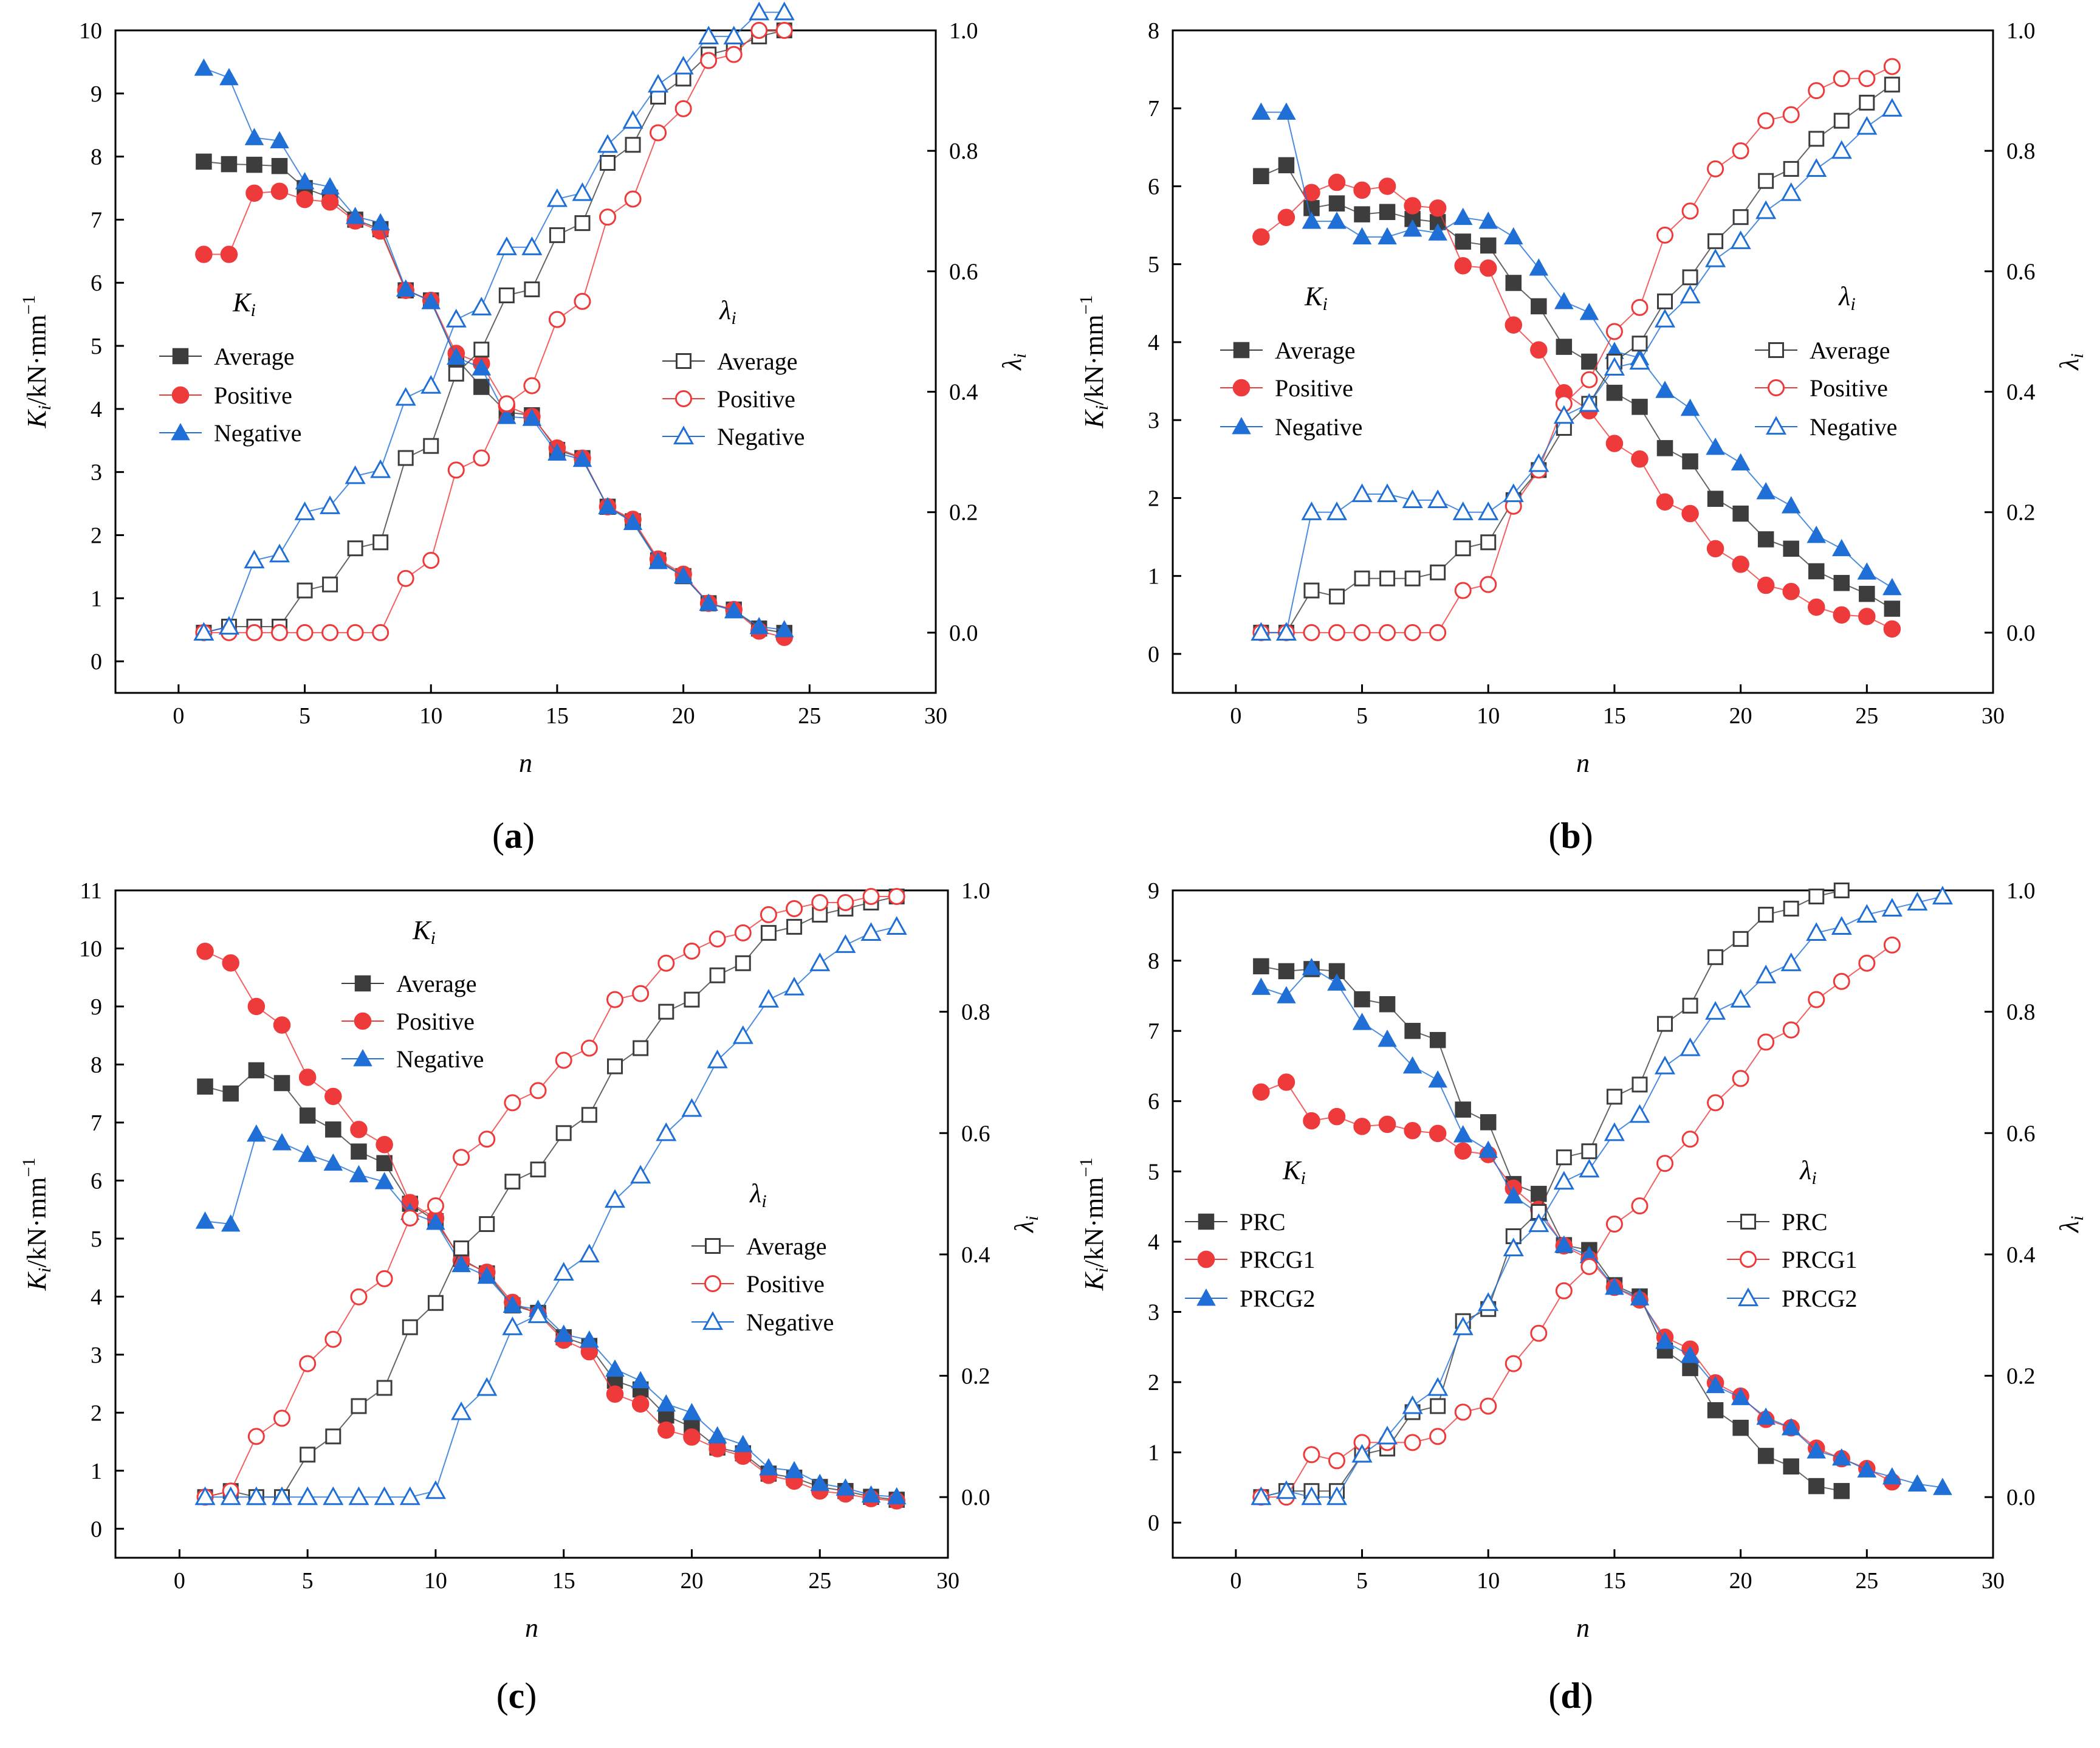 The height and width of the screenshot is (1748, 2100). Describe the element at coordinates (96, 1471) in the screenshot. I see `y-left-tick-label: 1` at that location.